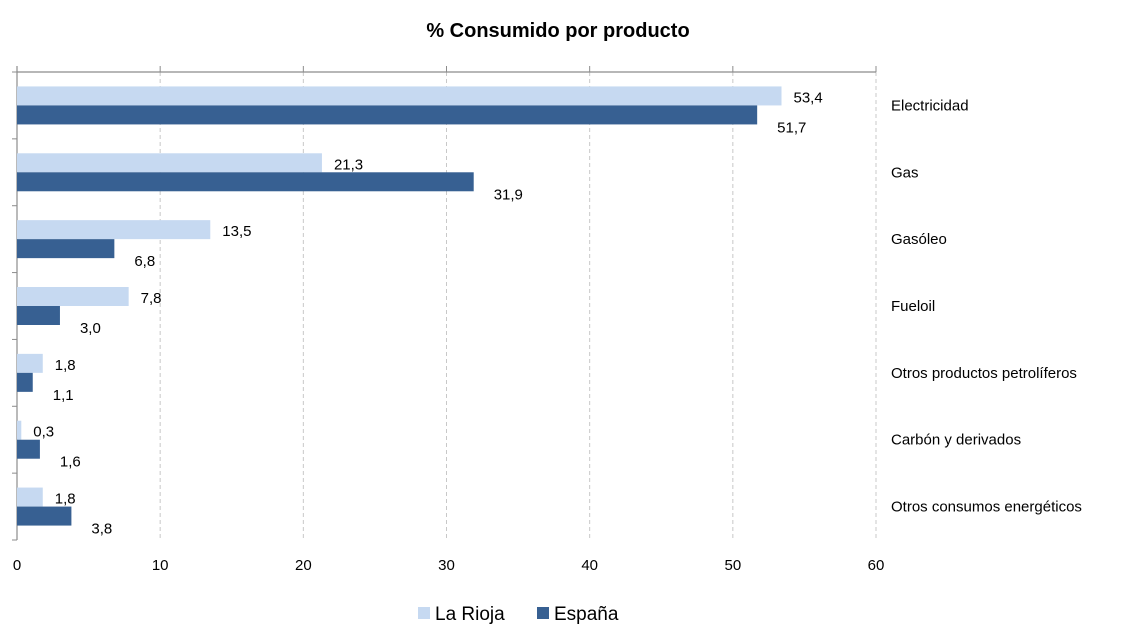 Image resolution: width=1123 pixels, height=632 pixels. What do you see at coordinates (876, 565) in the screenshot?
I see `x-tick-label: 60` at bounding box center [876, 565].